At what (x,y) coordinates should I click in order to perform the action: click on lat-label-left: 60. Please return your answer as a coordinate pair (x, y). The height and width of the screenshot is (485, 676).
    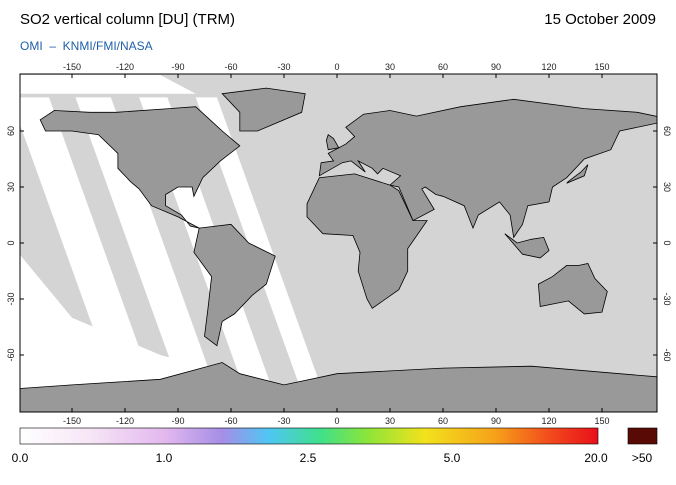
    Looking at the image, I should click on (11, 131).